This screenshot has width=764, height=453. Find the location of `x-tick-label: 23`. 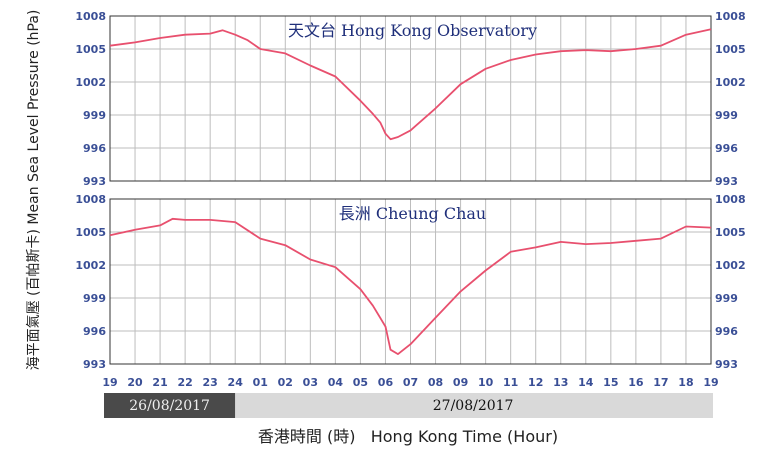

x-tick-label: 23 is located at coordinates (210, 382).